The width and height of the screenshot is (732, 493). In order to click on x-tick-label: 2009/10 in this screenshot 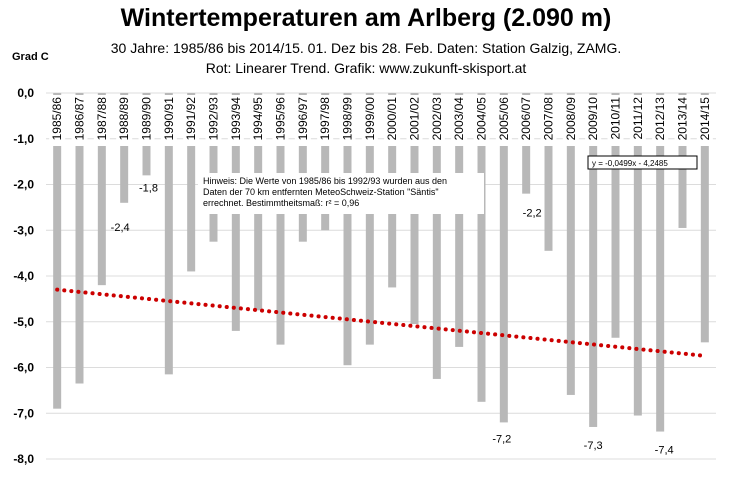, I will do `click(593, 119)`.